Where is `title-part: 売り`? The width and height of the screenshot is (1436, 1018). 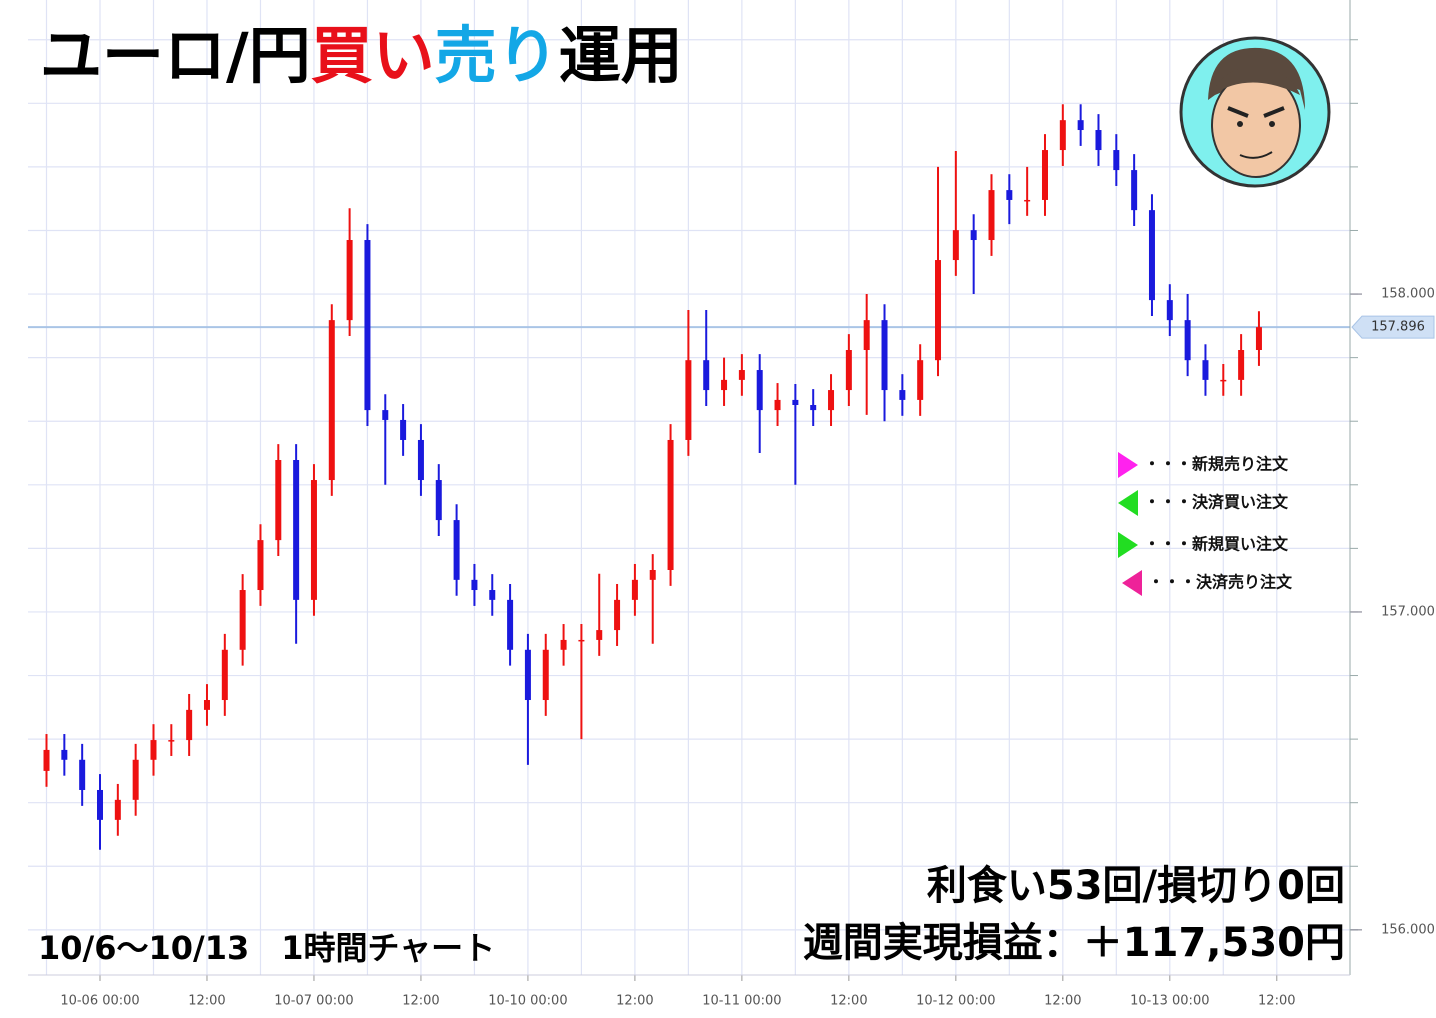 title-part: 売り is located at coordinates (497, 55).